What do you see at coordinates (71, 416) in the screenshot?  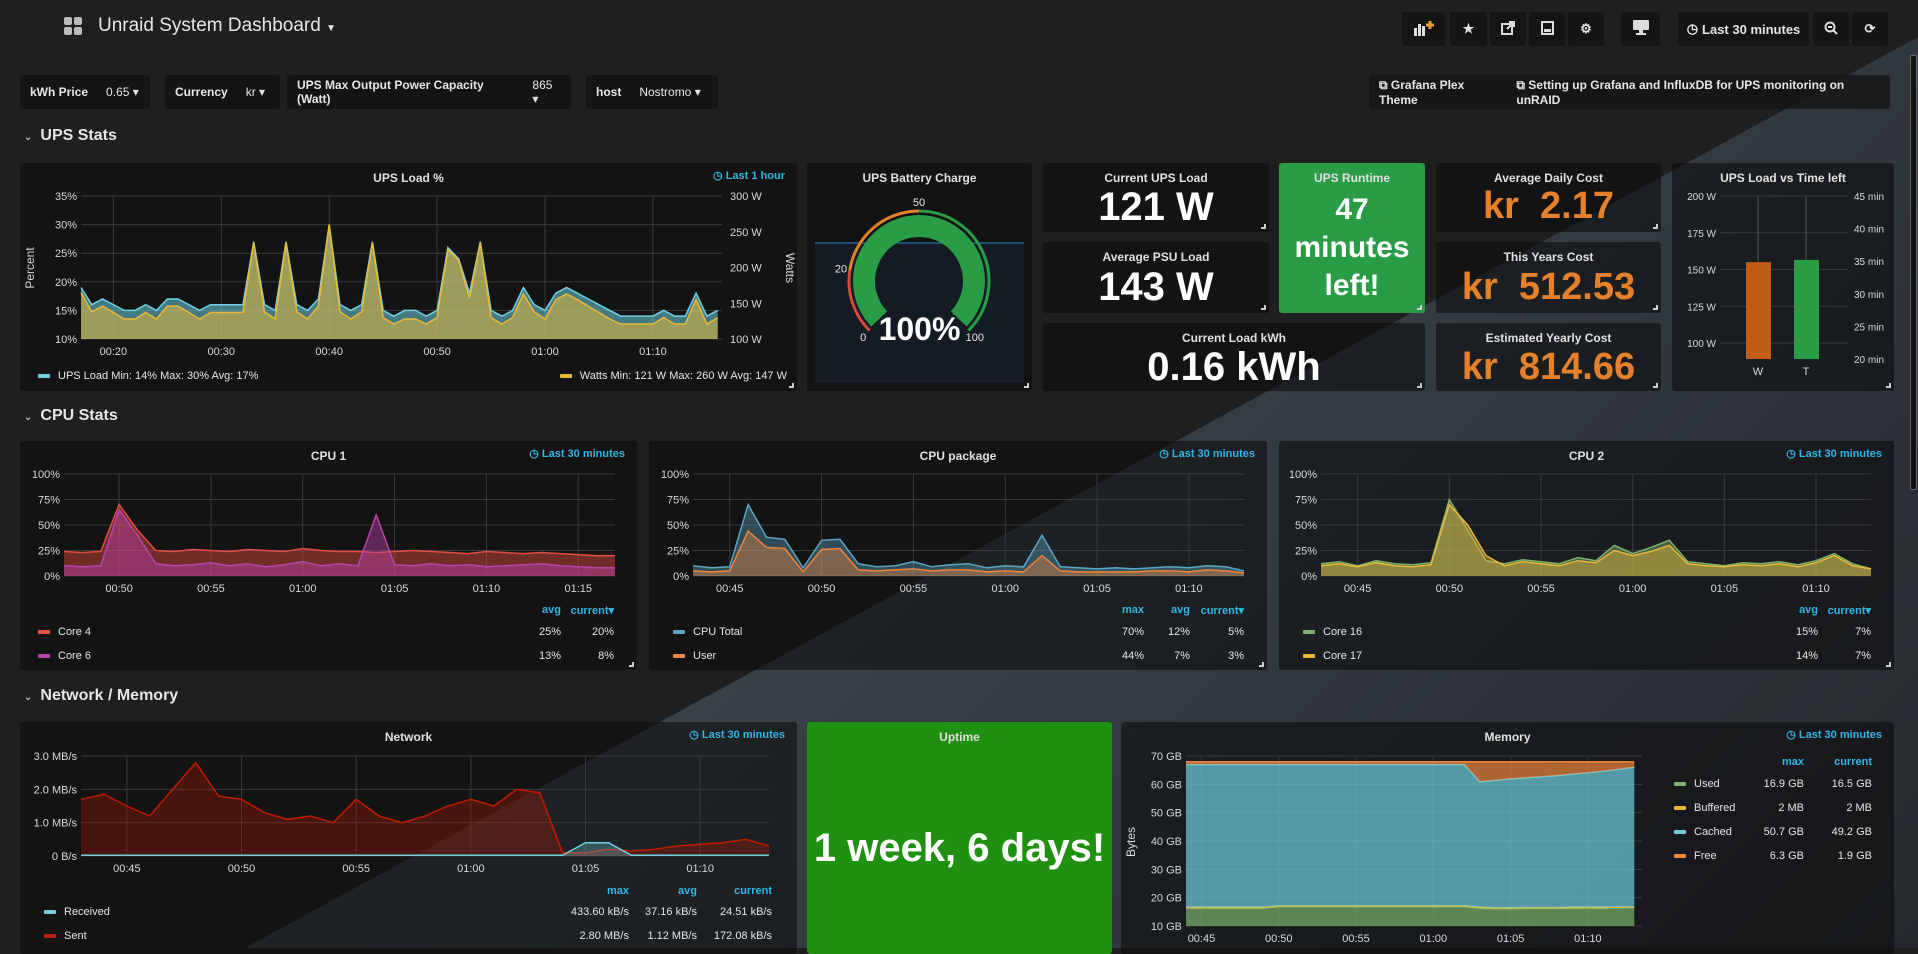 I see `row-cpu-stats: ⌄CPU Stats` at bounding box center [71, 416].